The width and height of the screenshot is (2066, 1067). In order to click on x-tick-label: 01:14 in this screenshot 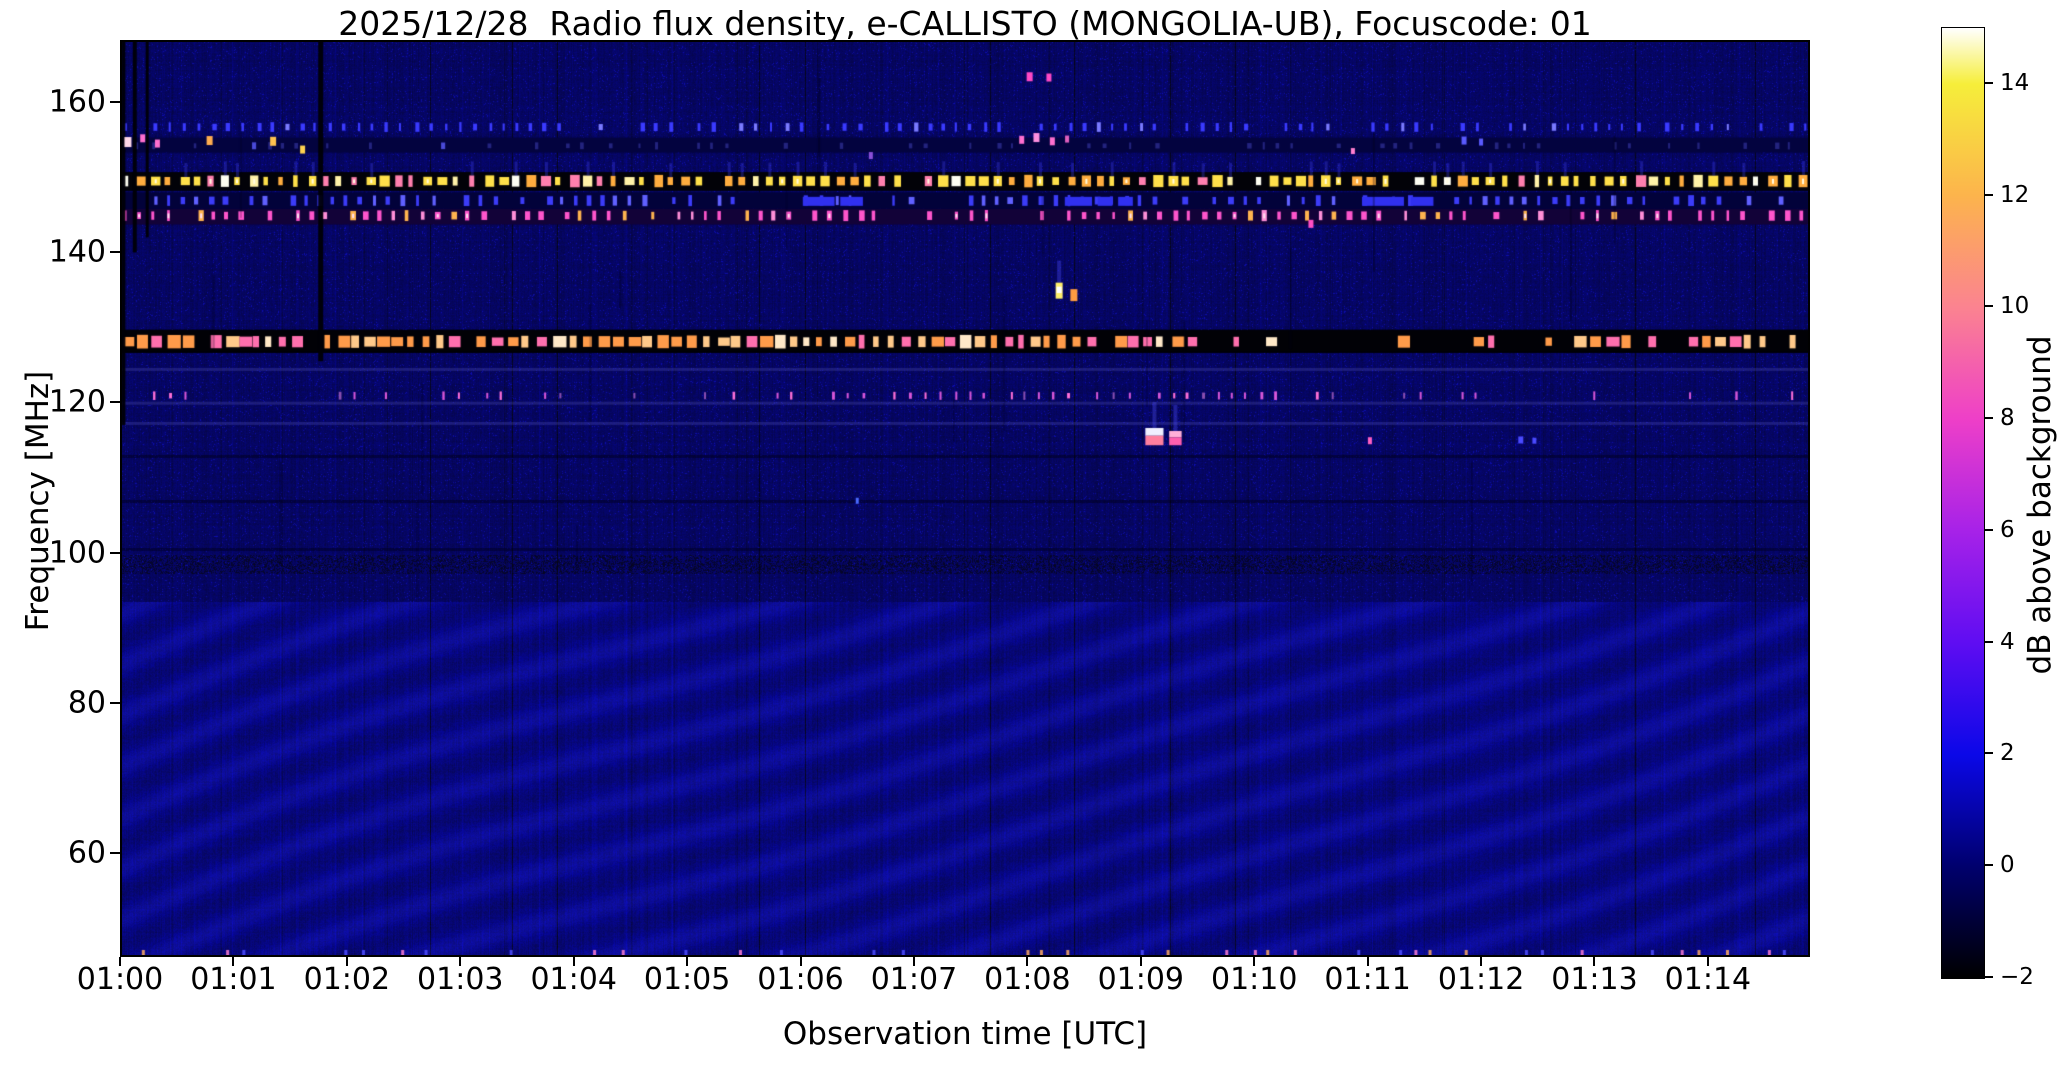, I will do `click(1708, 979)`.